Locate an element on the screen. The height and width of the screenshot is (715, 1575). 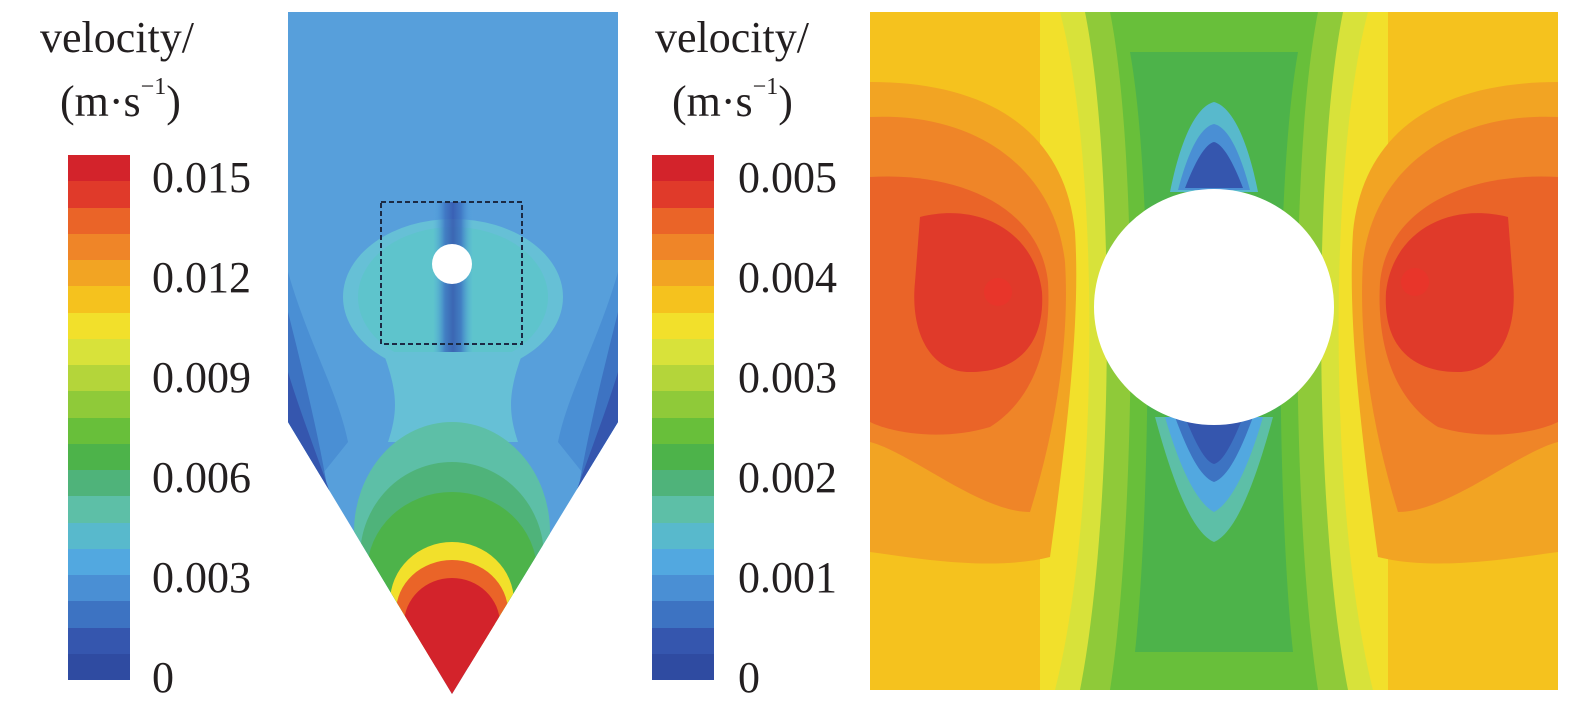
legend-left-title-line2: (m·s−1) is located at coordinates (120, 100).